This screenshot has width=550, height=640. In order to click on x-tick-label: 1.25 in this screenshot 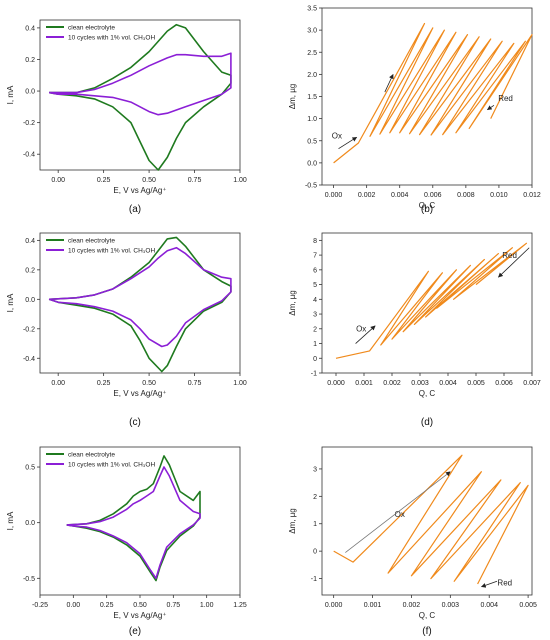, I will do `click(240, 605)`.